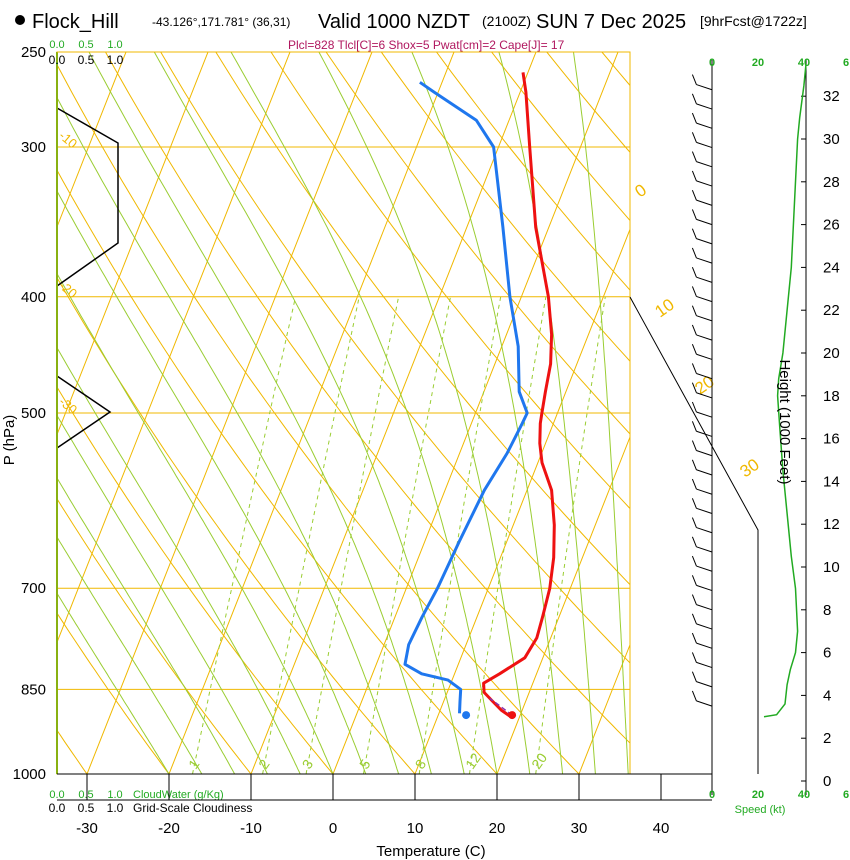 This screenshot has width=850, height=860. I want to click on height-tick-20: 20, so click(831, 353).